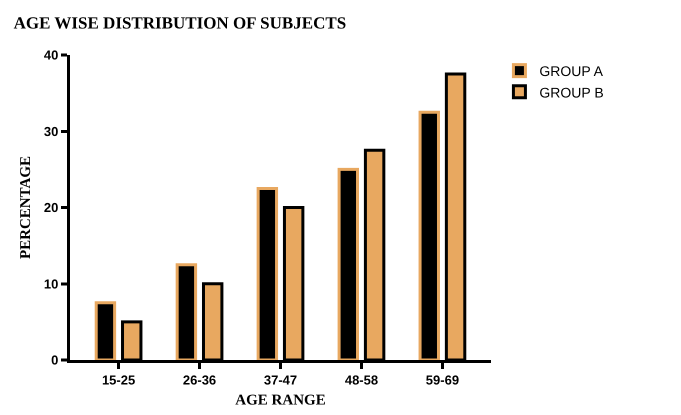 This screenshot has width=681, height=415. Describe the element at coordinates (199, 380) in the screenshot. I see `x-tick-label: 26-36` at that location.